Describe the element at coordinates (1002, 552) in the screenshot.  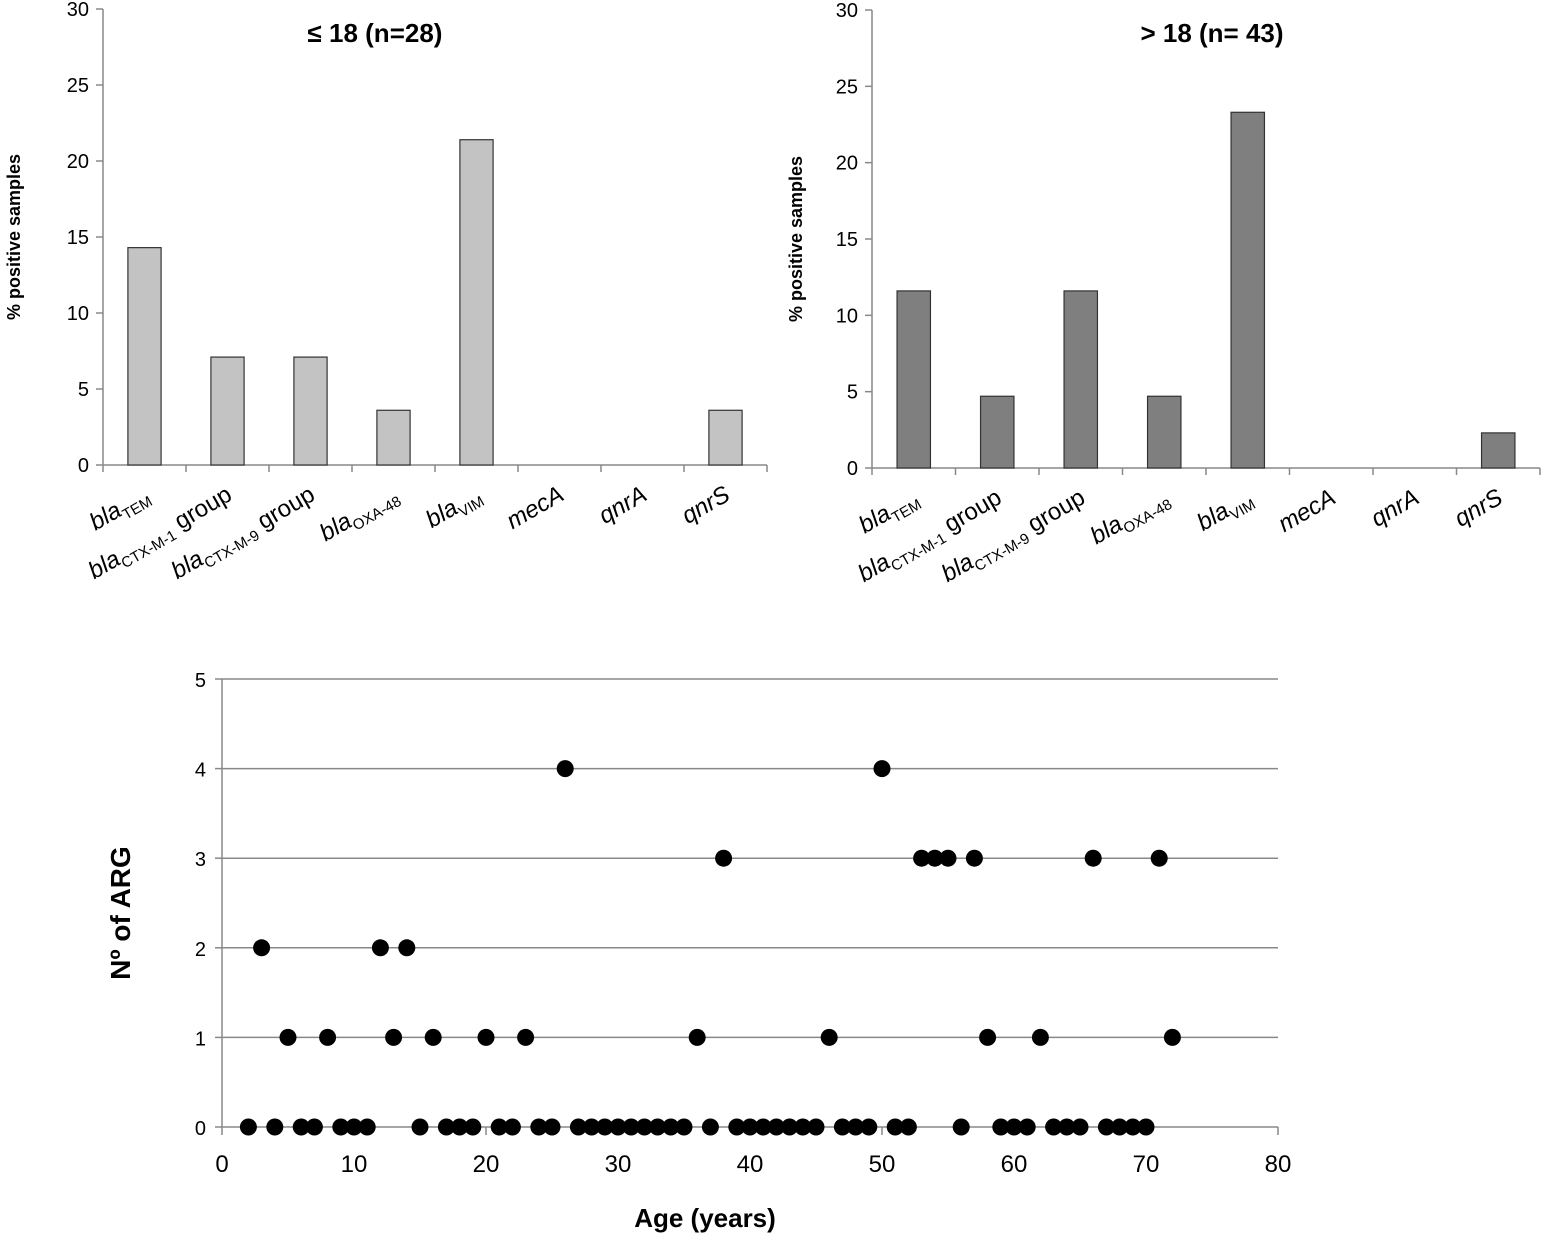
I see `category-subscript: CTX-M-9` at that location.